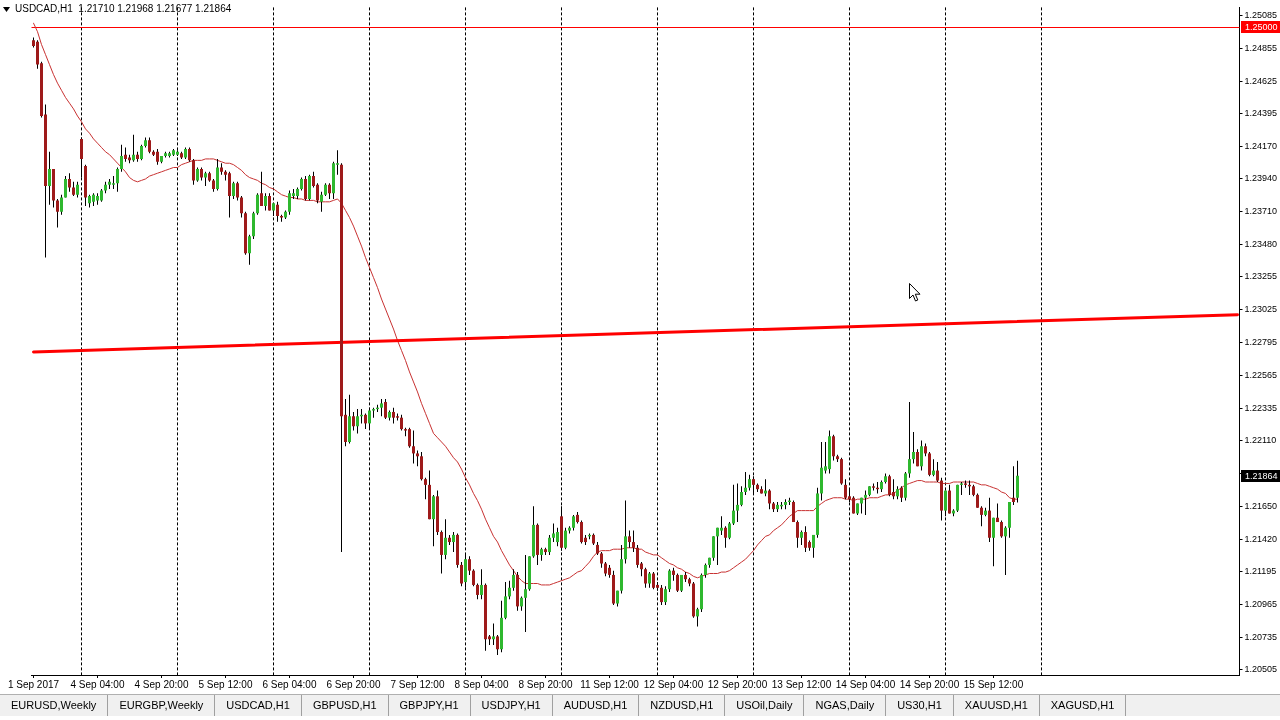 The width and height of the screenshot is (1280, 720). What do you see at coordinates (289, 684) in the screenshot?
I see `x-tick-label: 6 Sep 04:00` at bounding box center [289, 684].